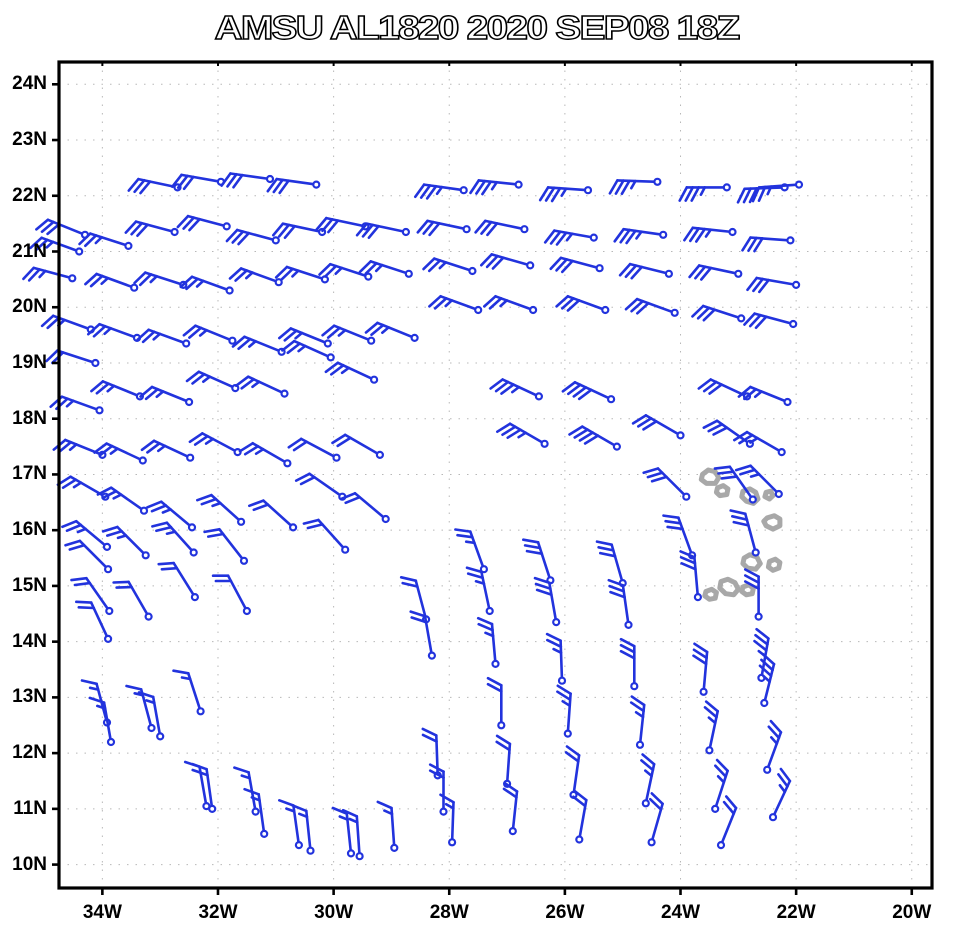 The image size is (953, 946). Describe the element at coordinates (740, 534) in the screenshot. I see `coastline-layer` at that location.